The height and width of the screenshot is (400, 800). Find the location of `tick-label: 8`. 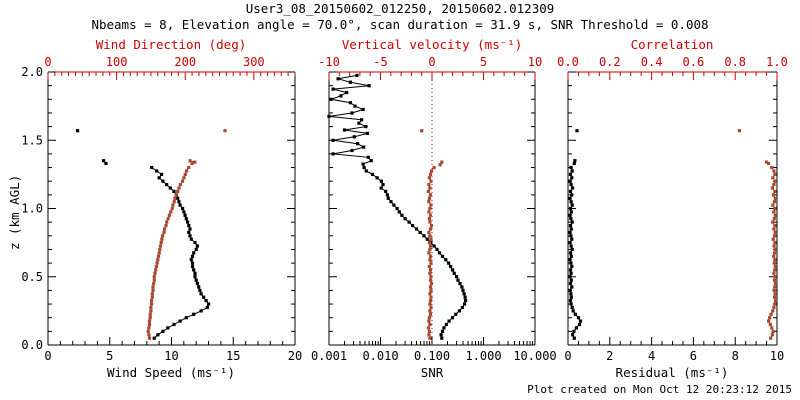

tick-label: 8 is located at coordinates (735, 356).